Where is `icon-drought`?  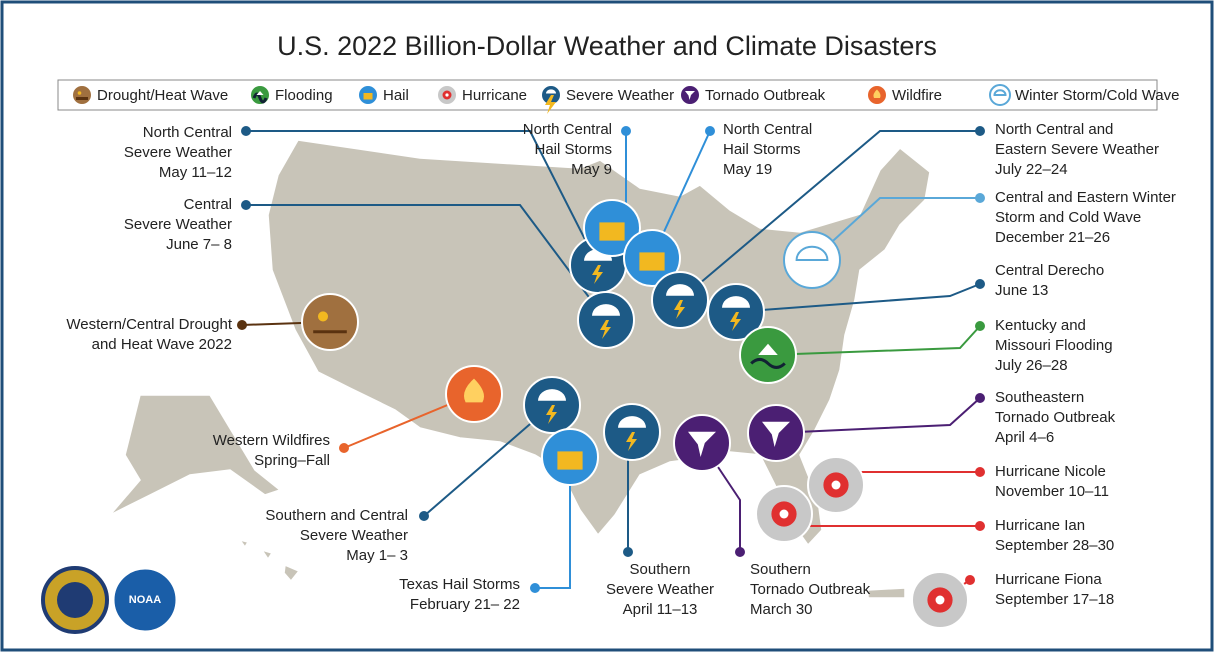
icon-drought is located at coordinates (82, 95).